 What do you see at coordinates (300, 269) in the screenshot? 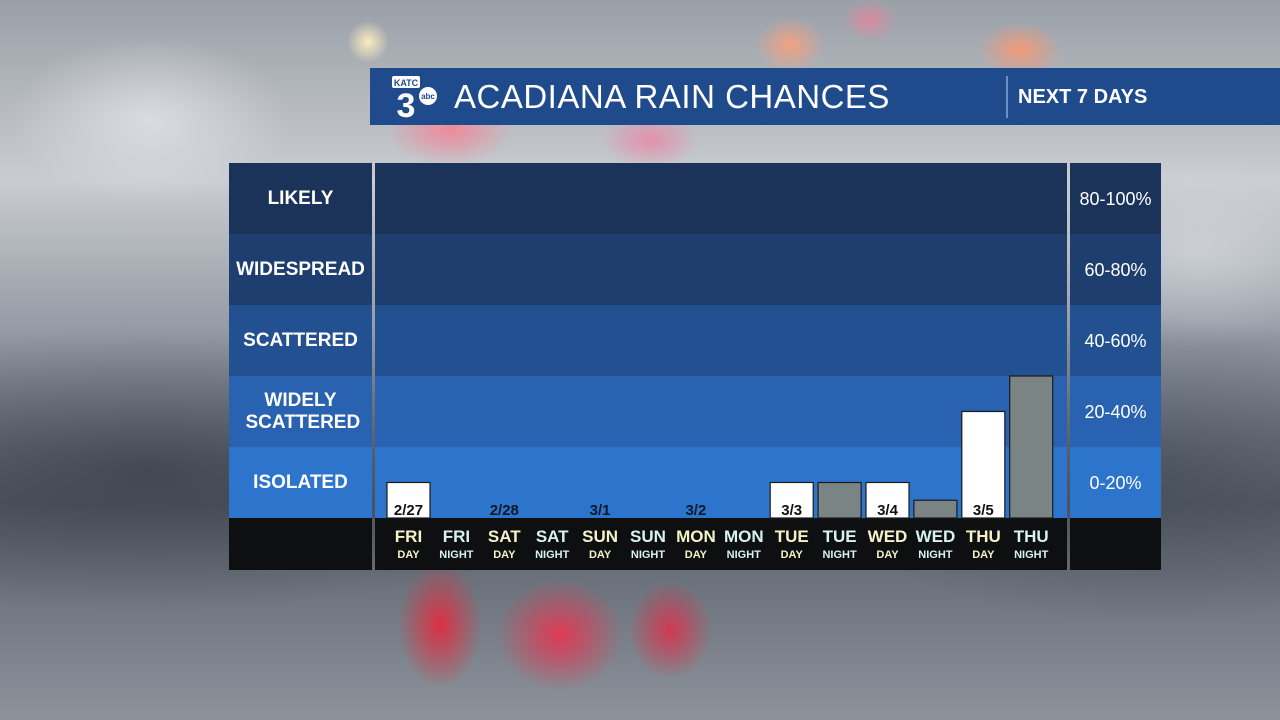
I see `category-label-widespread: WIDESPREAD` at bounding box center [300, 269].